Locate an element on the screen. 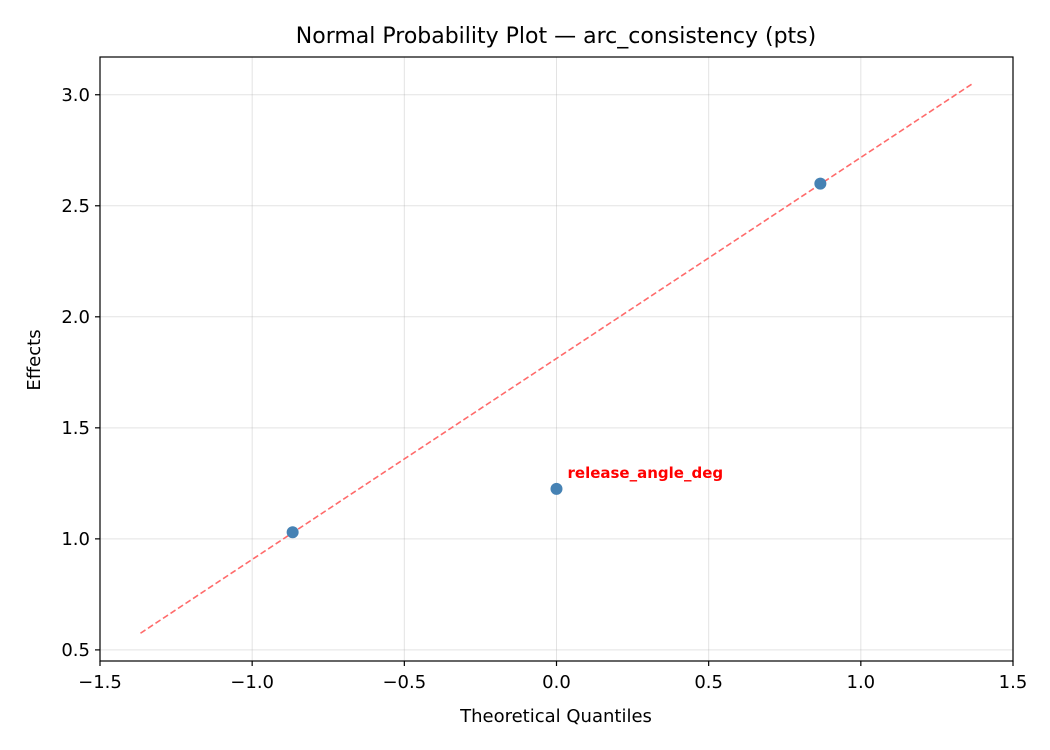 The image size is (1050, 750). point-annotation: release_angle_deg is located at coordinates (646, 473).